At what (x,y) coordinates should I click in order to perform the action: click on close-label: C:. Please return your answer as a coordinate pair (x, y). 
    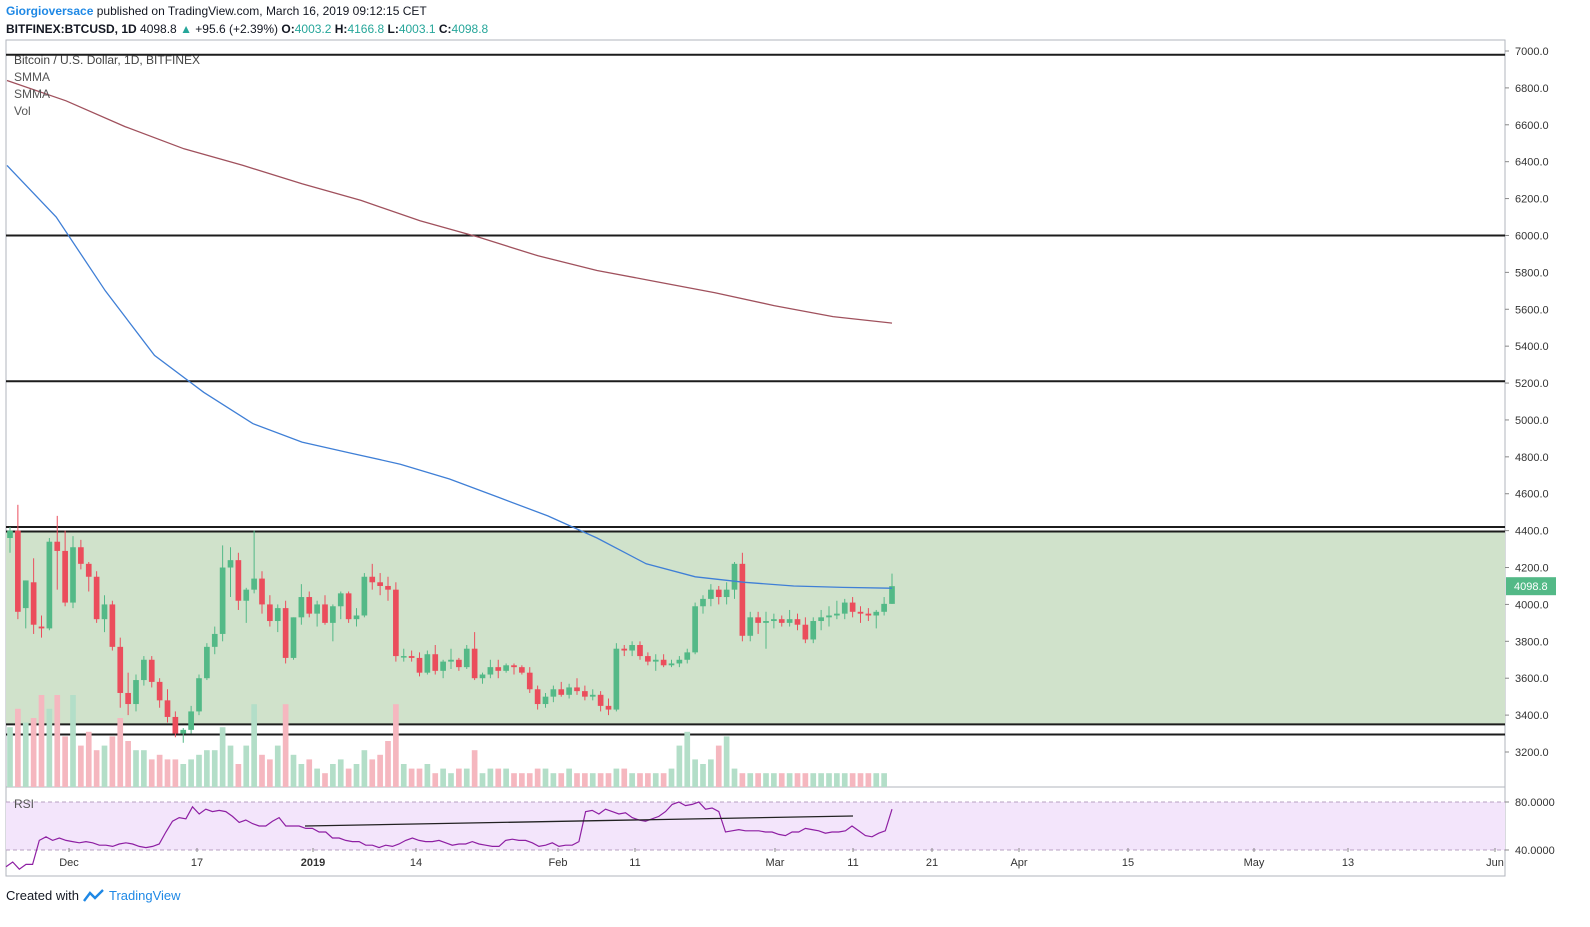
    Looking at the image, I should click on (445, 29).